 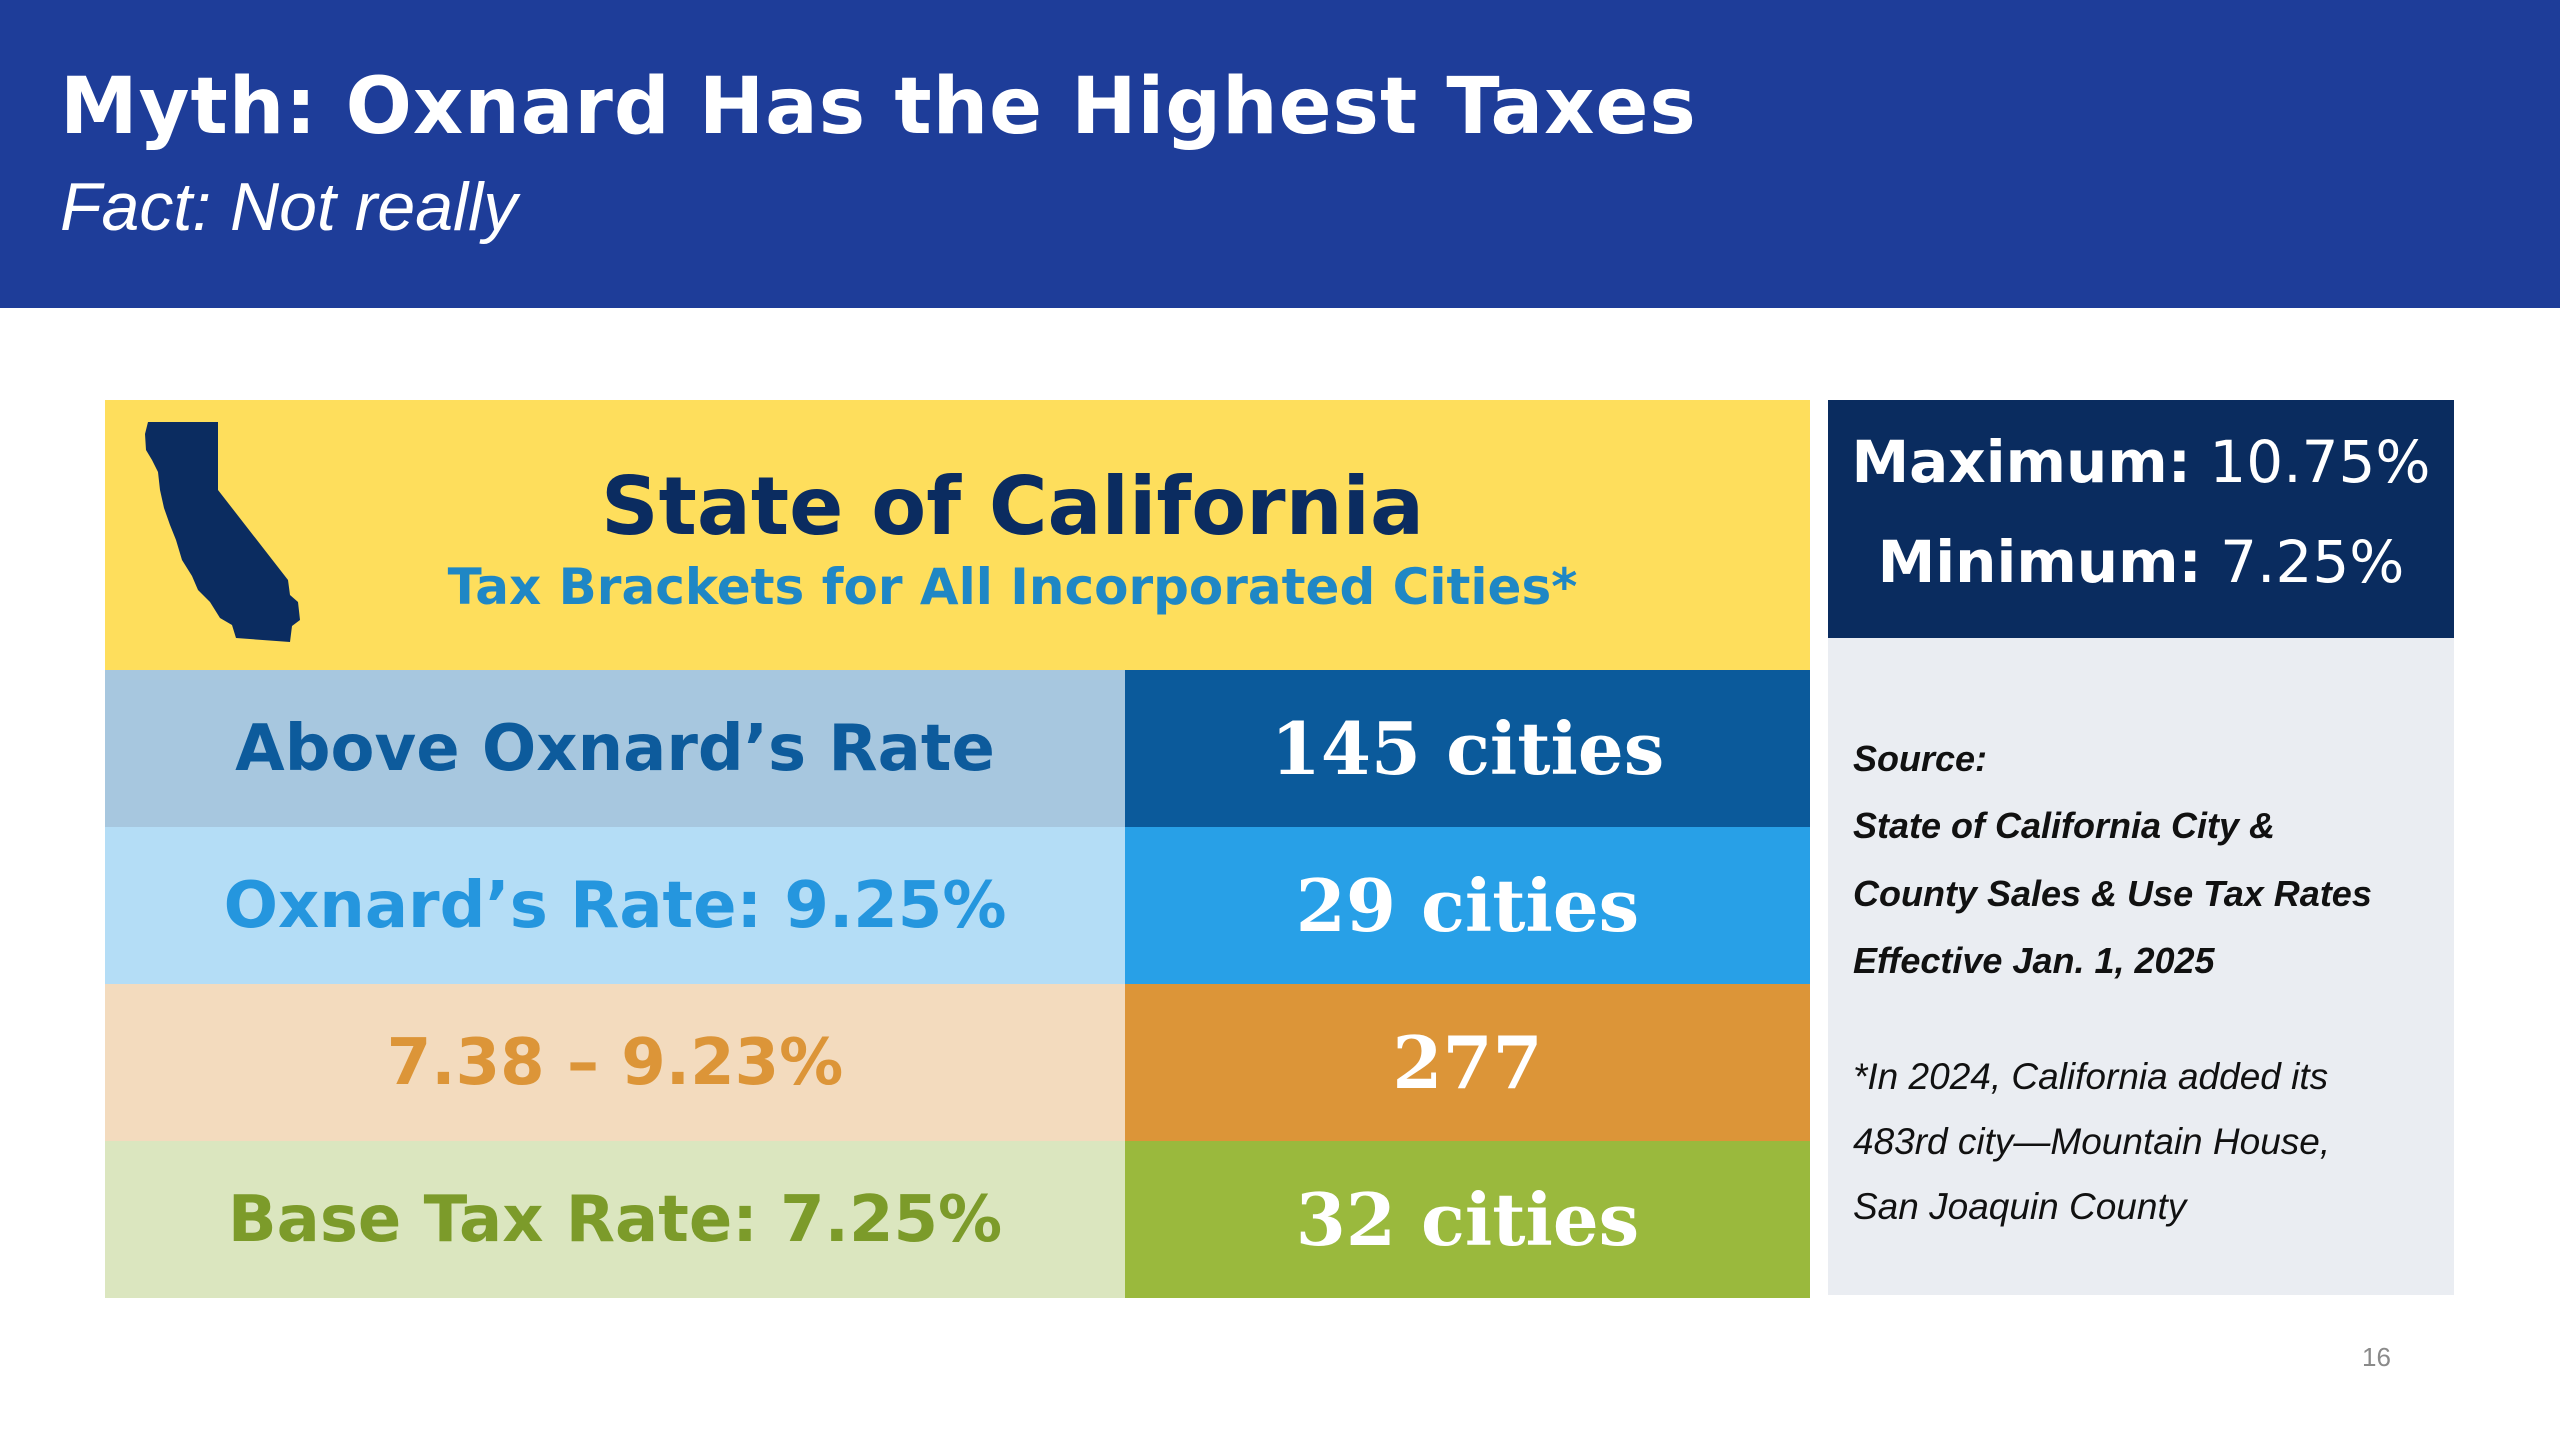 I want to click on bracket-row-base: Base Tax Rate: 7.25% 32 cities, so click(x=957, y=1219).